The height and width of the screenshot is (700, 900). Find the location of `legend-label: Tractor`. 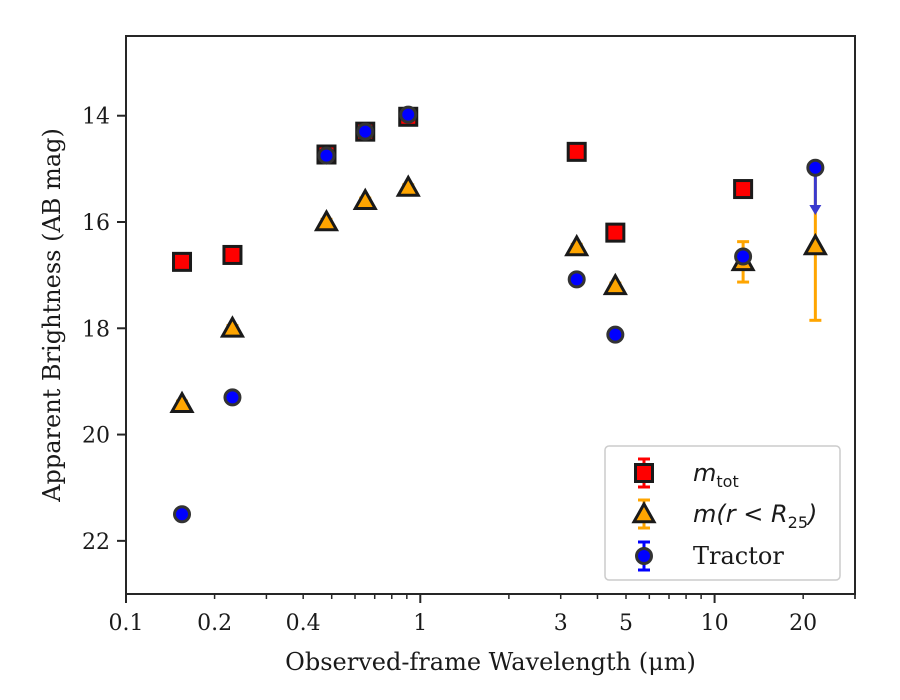

legend-label: Tractor is located at coordinates (738, 556).